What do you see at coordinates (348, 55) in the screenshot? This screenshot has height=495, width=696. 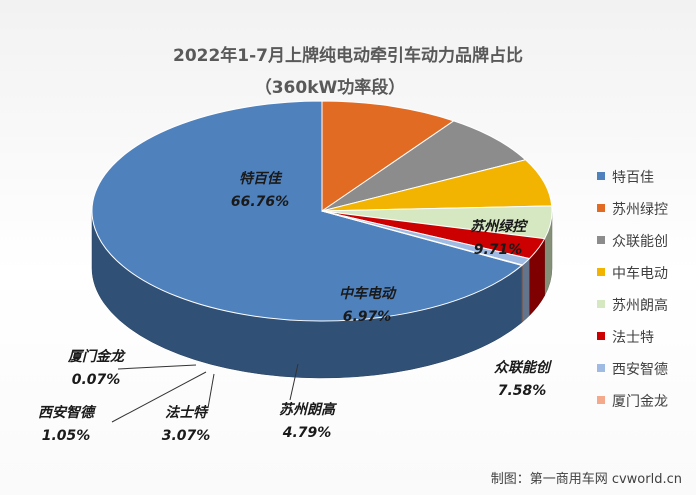 I see `chart-title: 2022年1-7月上牌纯电动牵引车动力品牌占比` at bounding box center [348, 55].